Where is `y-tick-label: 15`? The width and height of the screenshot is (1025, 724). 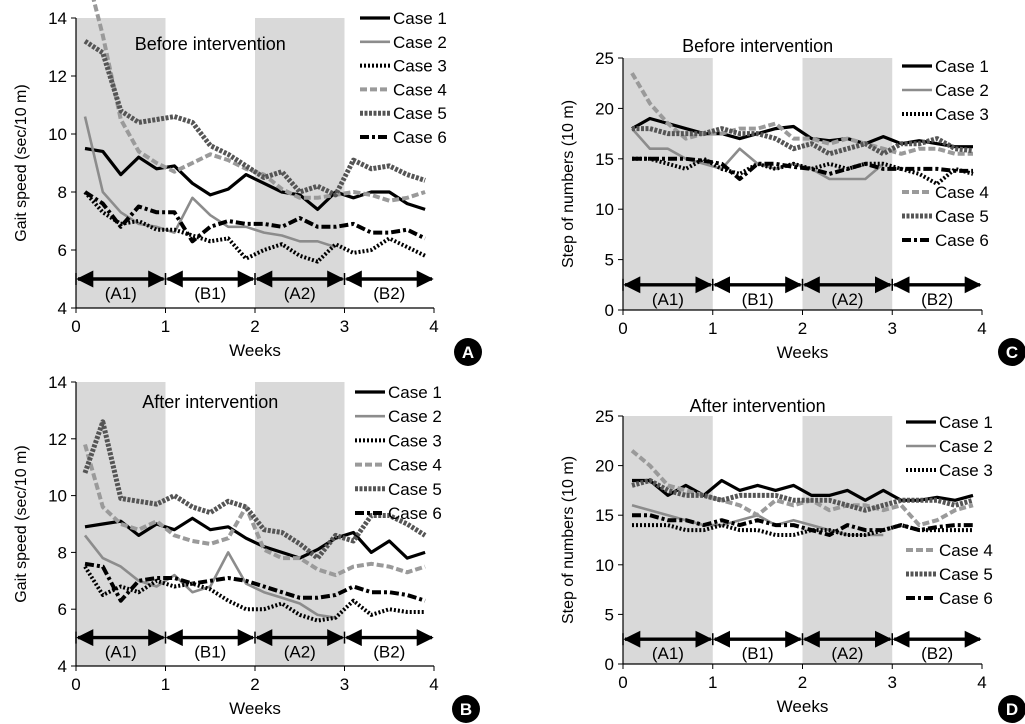 y-tick-label: 15 is located at coordinates (604, 515).